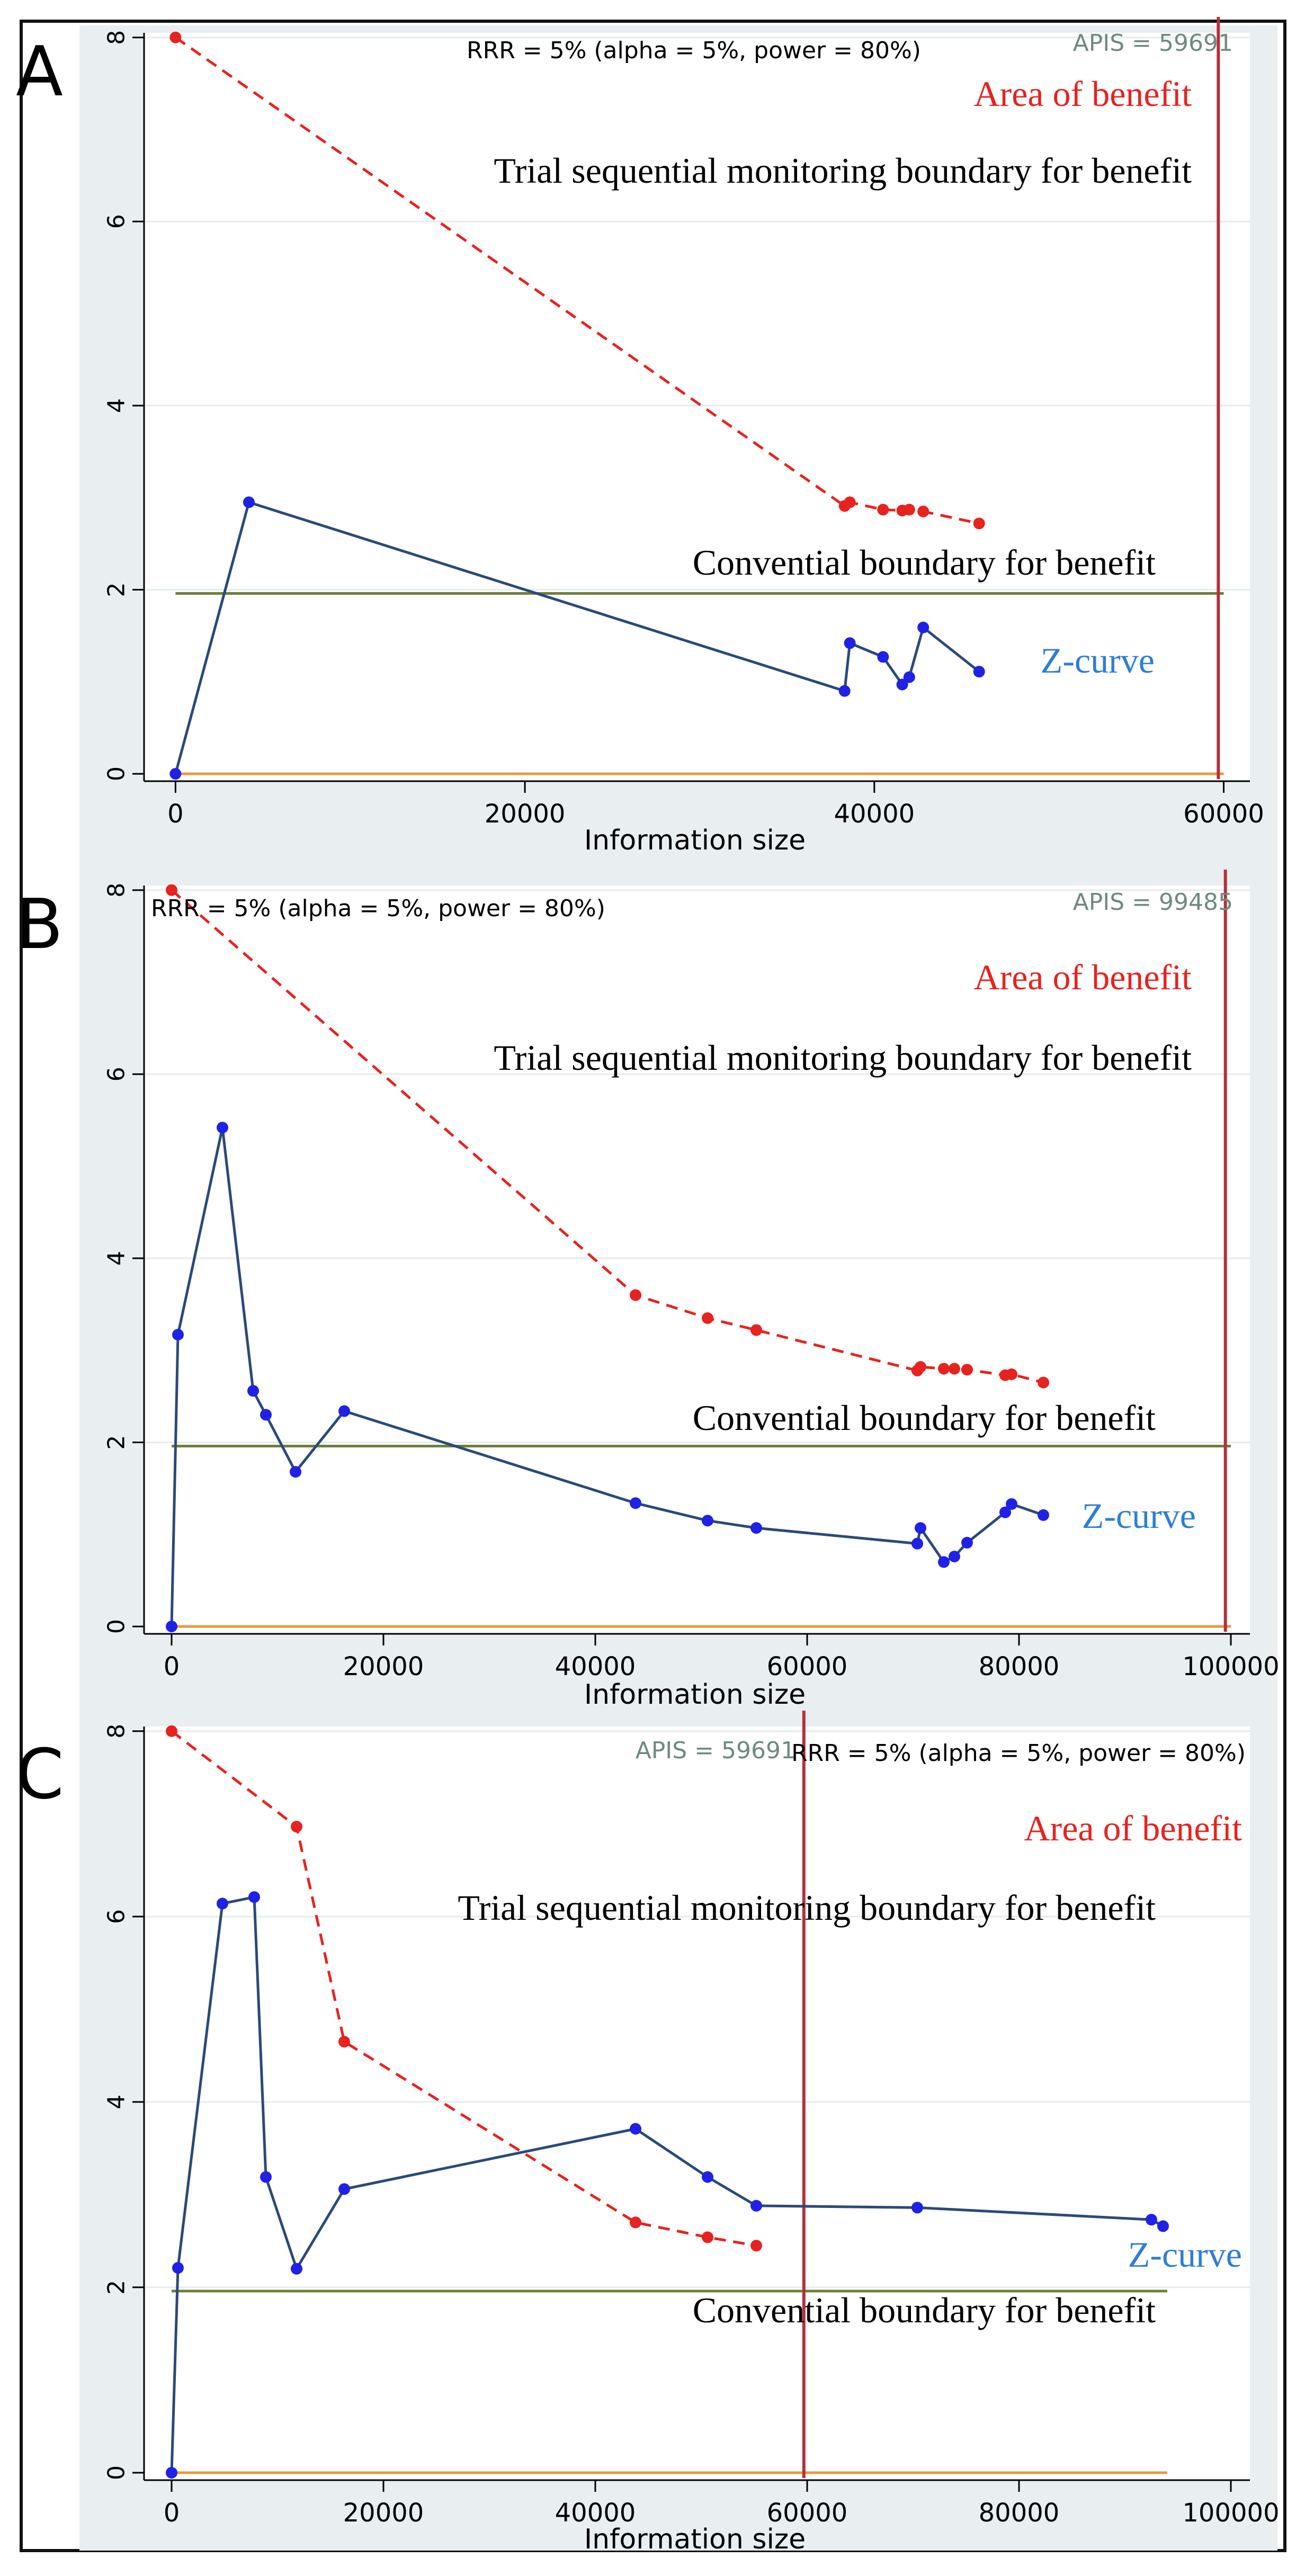  Describe the element at coordinates (1153, 902) in the screenshot. I see `apis-label: APIS = 99485` at that location.